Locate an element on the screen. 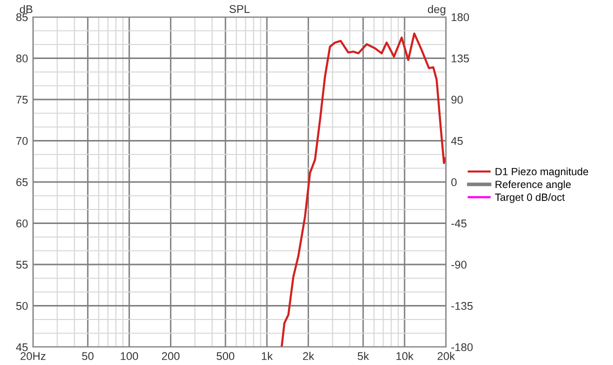 The width and height of the screenshot is (613, 365). legend-label: D1 Piezo magnitude is located at coordinates (542, 173).